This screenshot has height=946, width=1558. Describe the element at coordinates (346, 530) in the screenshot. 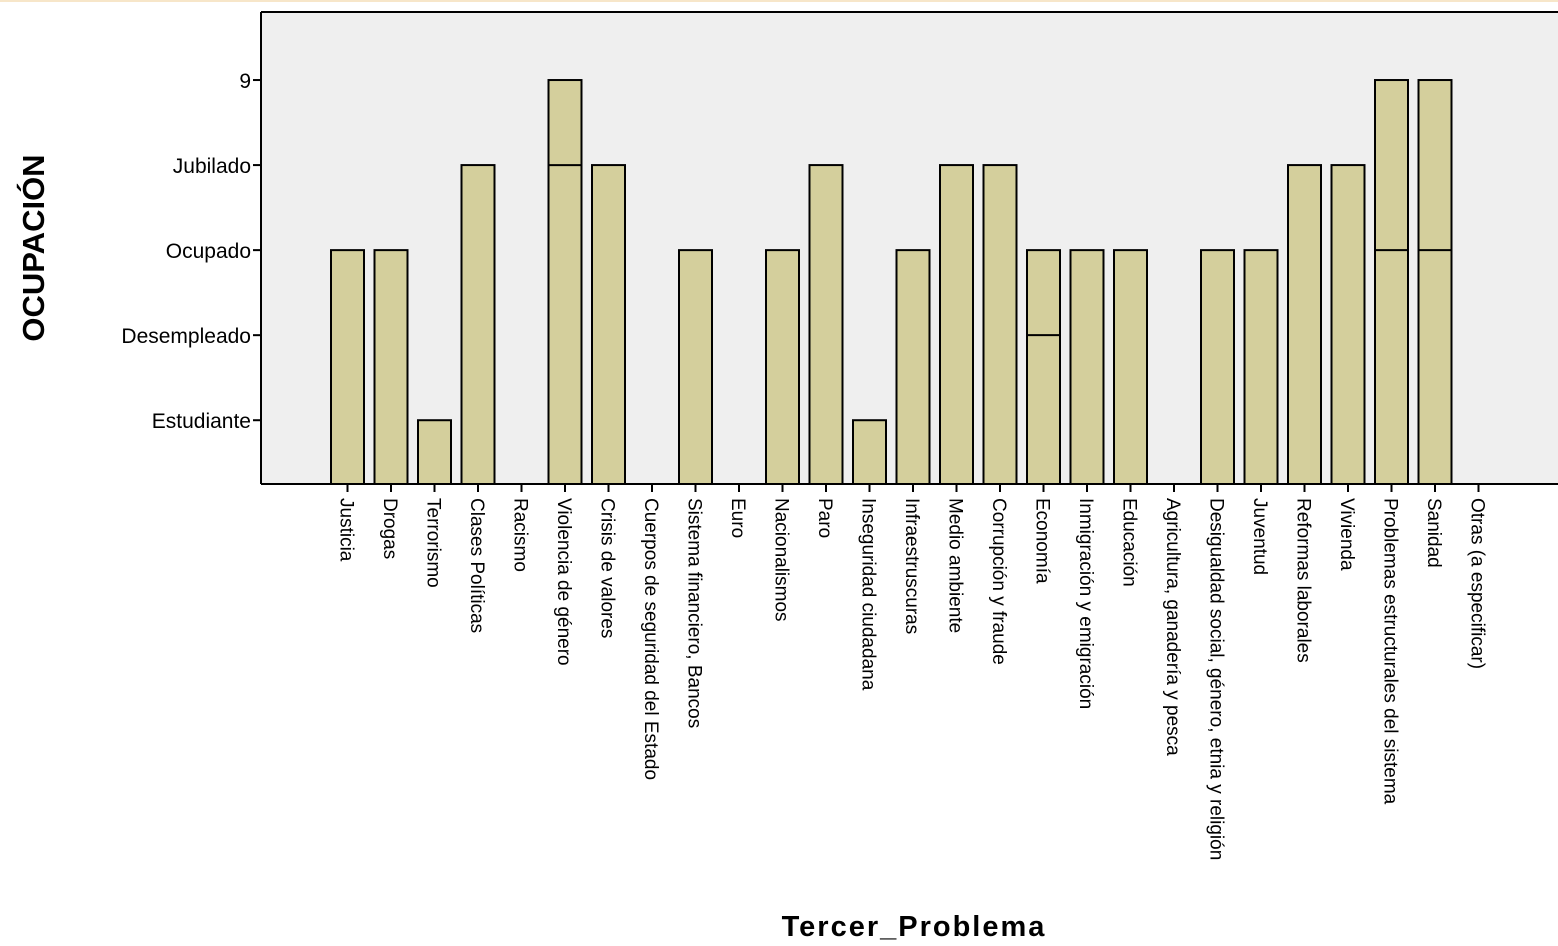

I see `x-tick-label-justicia: Justicia` at that location.